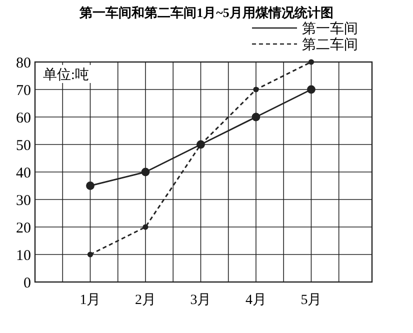  I want to click on x-tick-label: 2月, so click(145, 300).